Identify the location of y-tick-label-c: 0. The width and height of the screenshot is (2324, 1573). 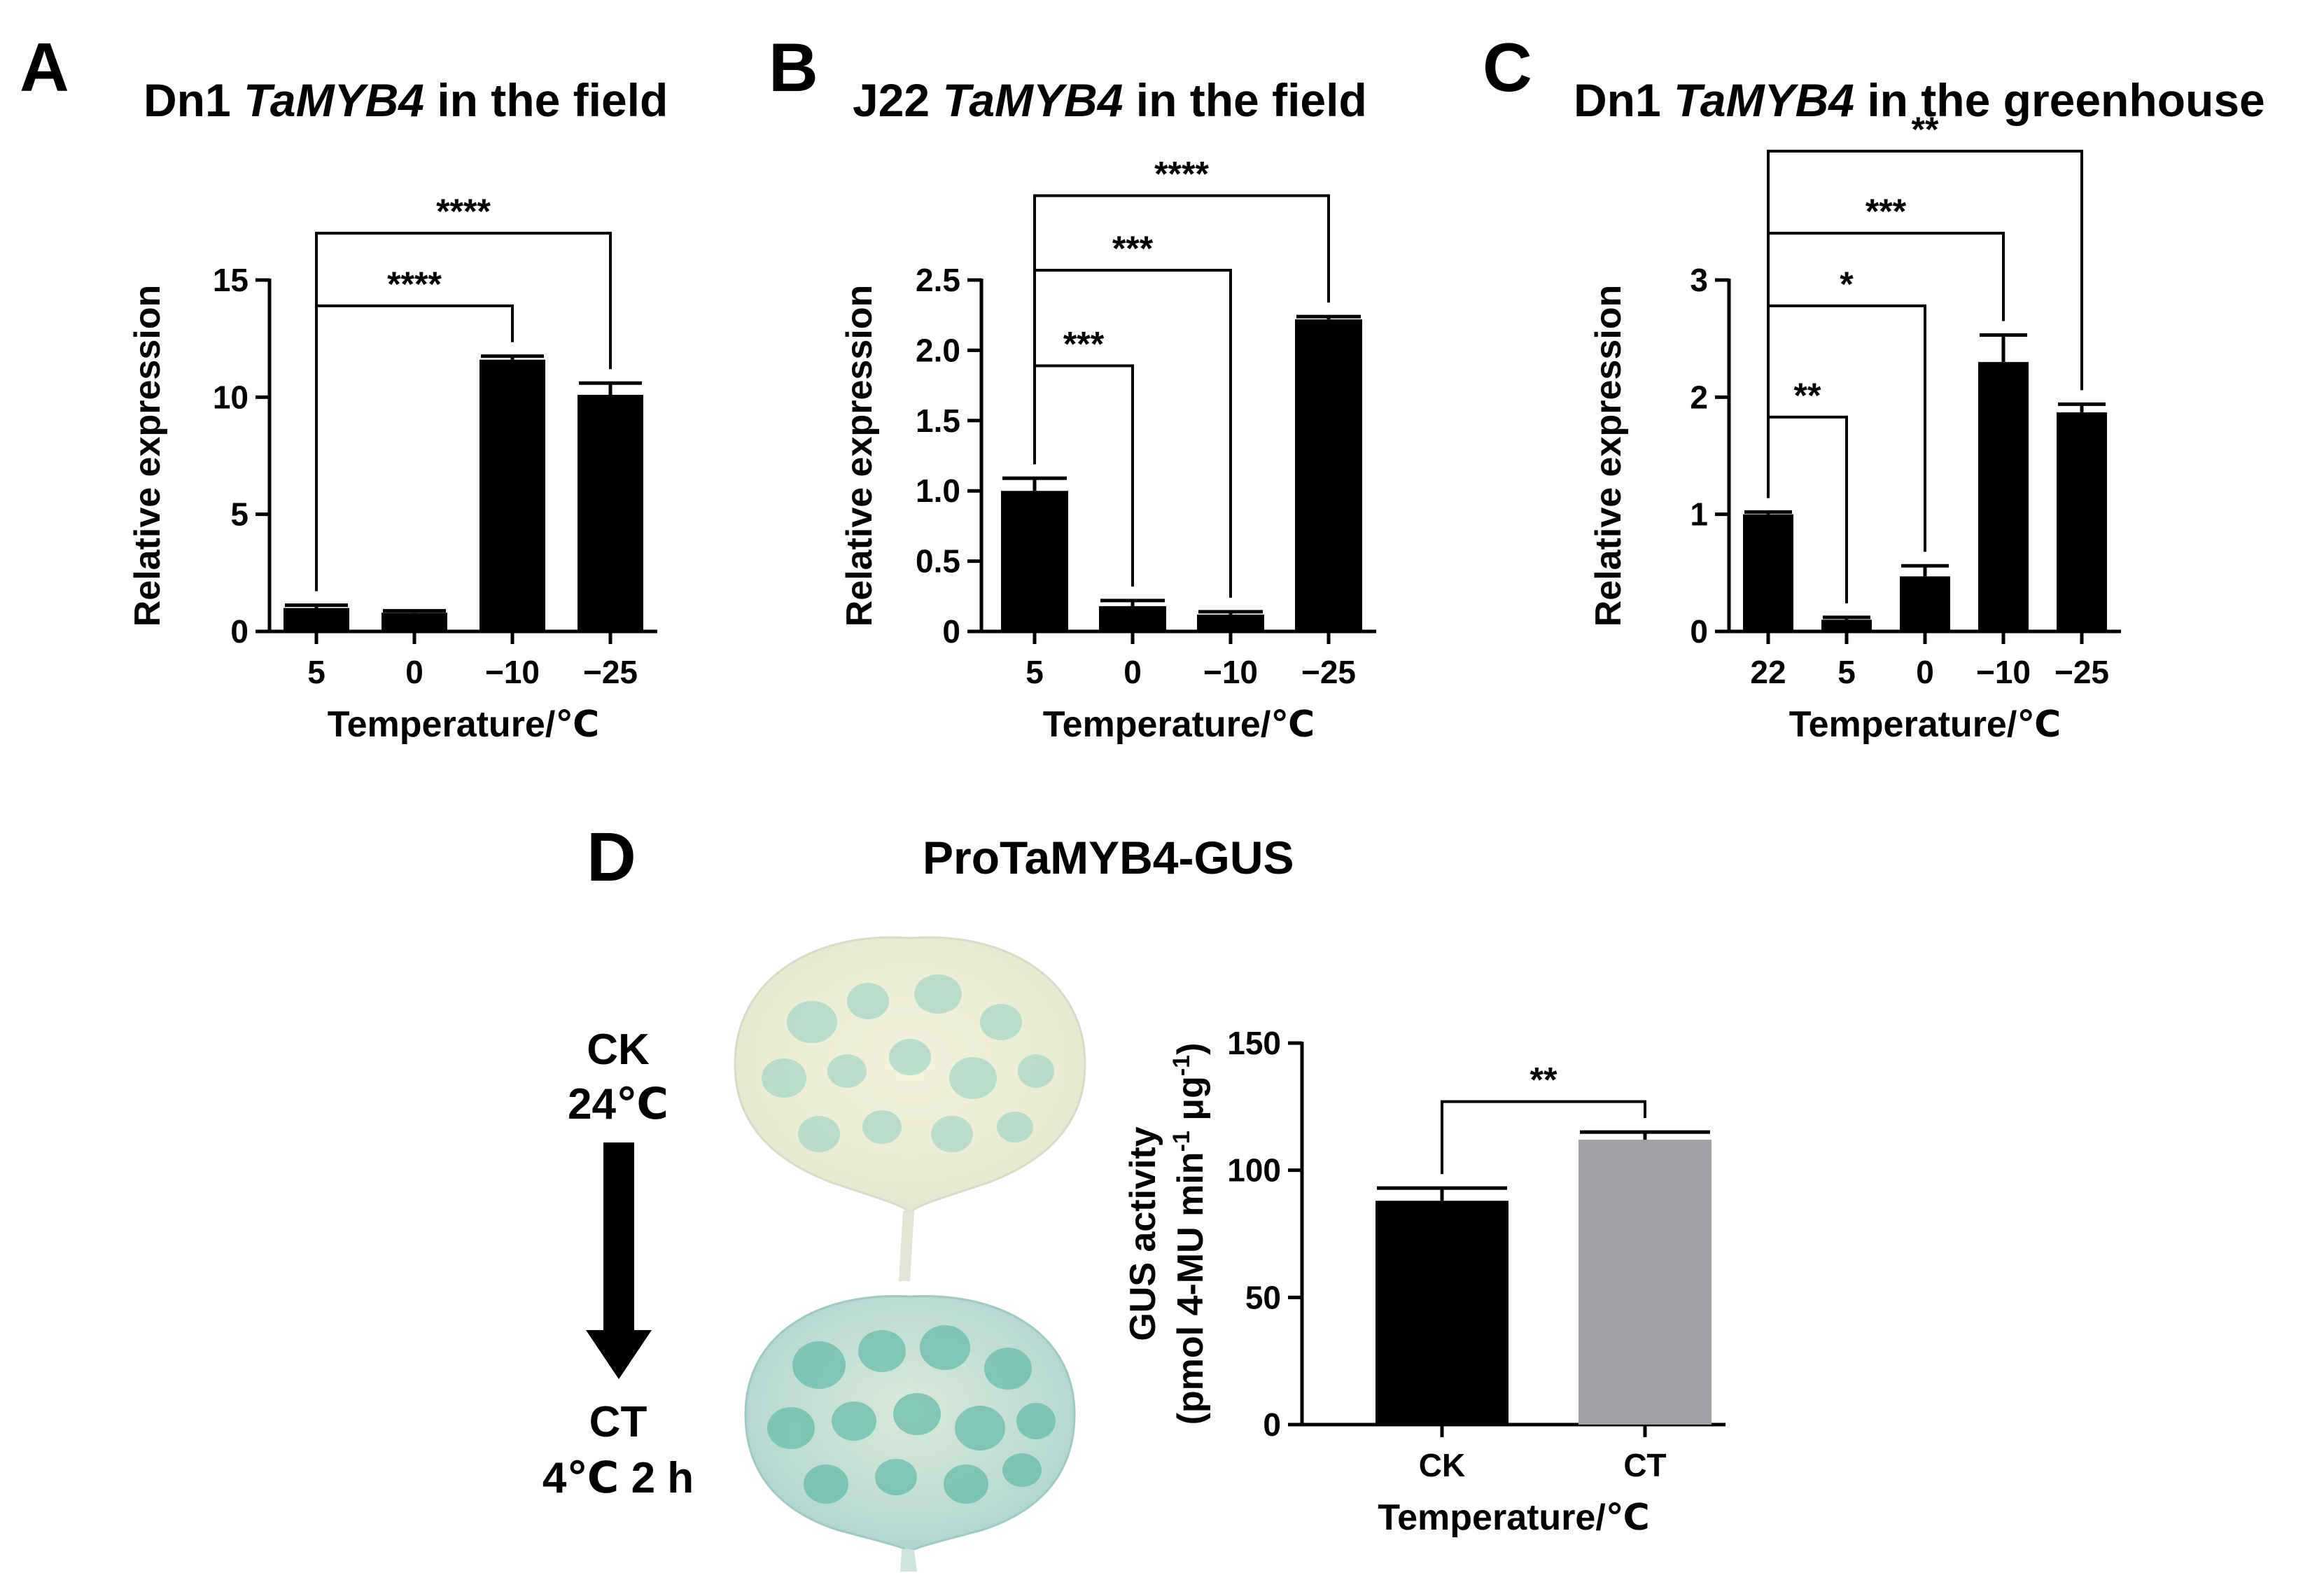
(1699, 631).